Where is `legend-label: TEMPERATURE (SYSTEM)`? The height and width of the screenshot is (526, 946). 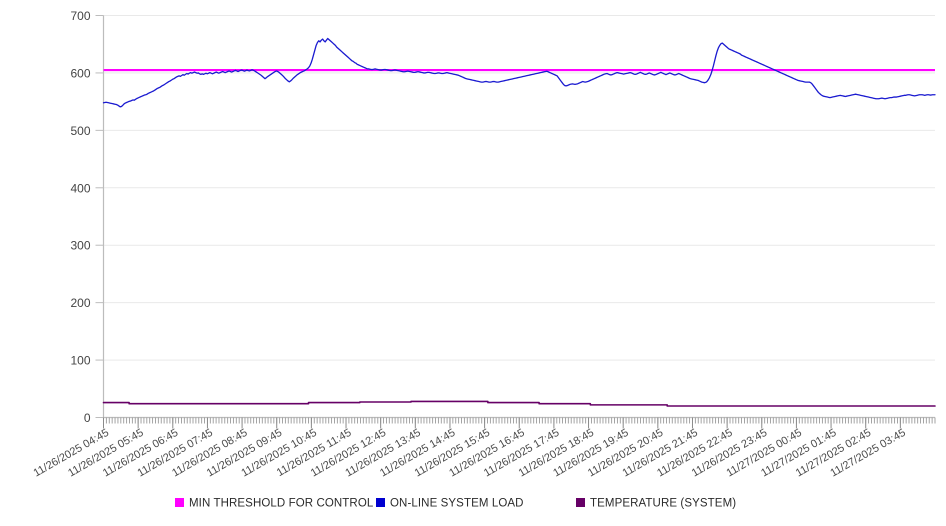
legend-label: TEMPERATURE (SYSTEM) is located at coordinates (663, 504).